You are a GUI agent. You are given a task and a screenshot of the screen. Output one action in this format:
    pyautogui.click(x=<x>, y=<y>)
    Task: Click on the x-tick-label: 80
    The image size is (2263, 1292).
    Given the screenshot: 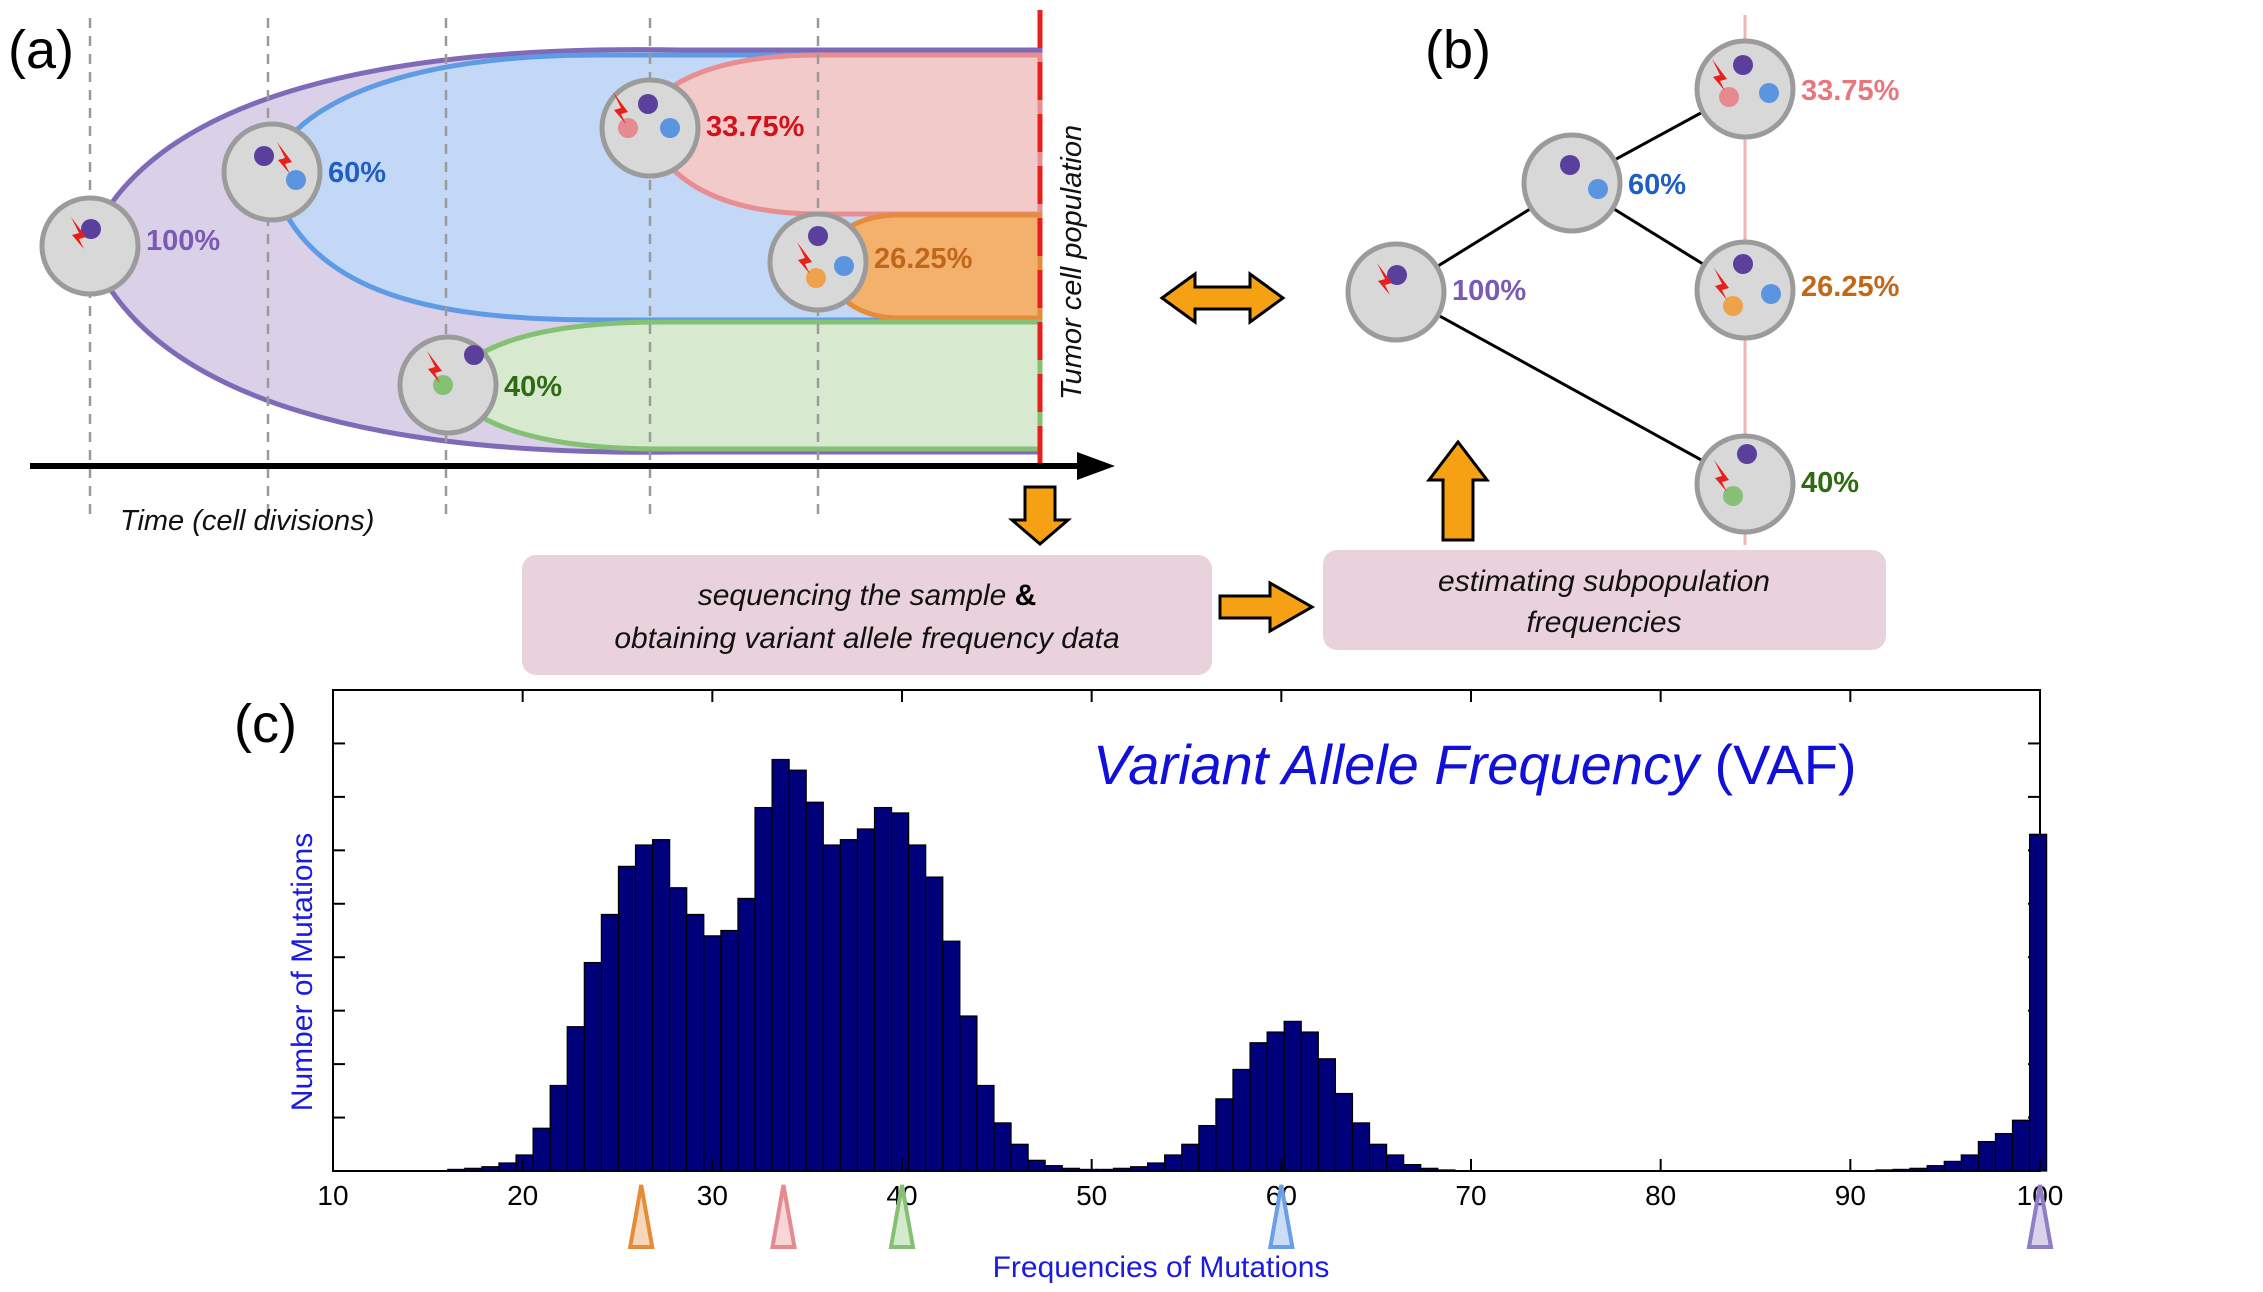 What is the action you would take?
    pyautogui.click(x=1660, y=1195)
    